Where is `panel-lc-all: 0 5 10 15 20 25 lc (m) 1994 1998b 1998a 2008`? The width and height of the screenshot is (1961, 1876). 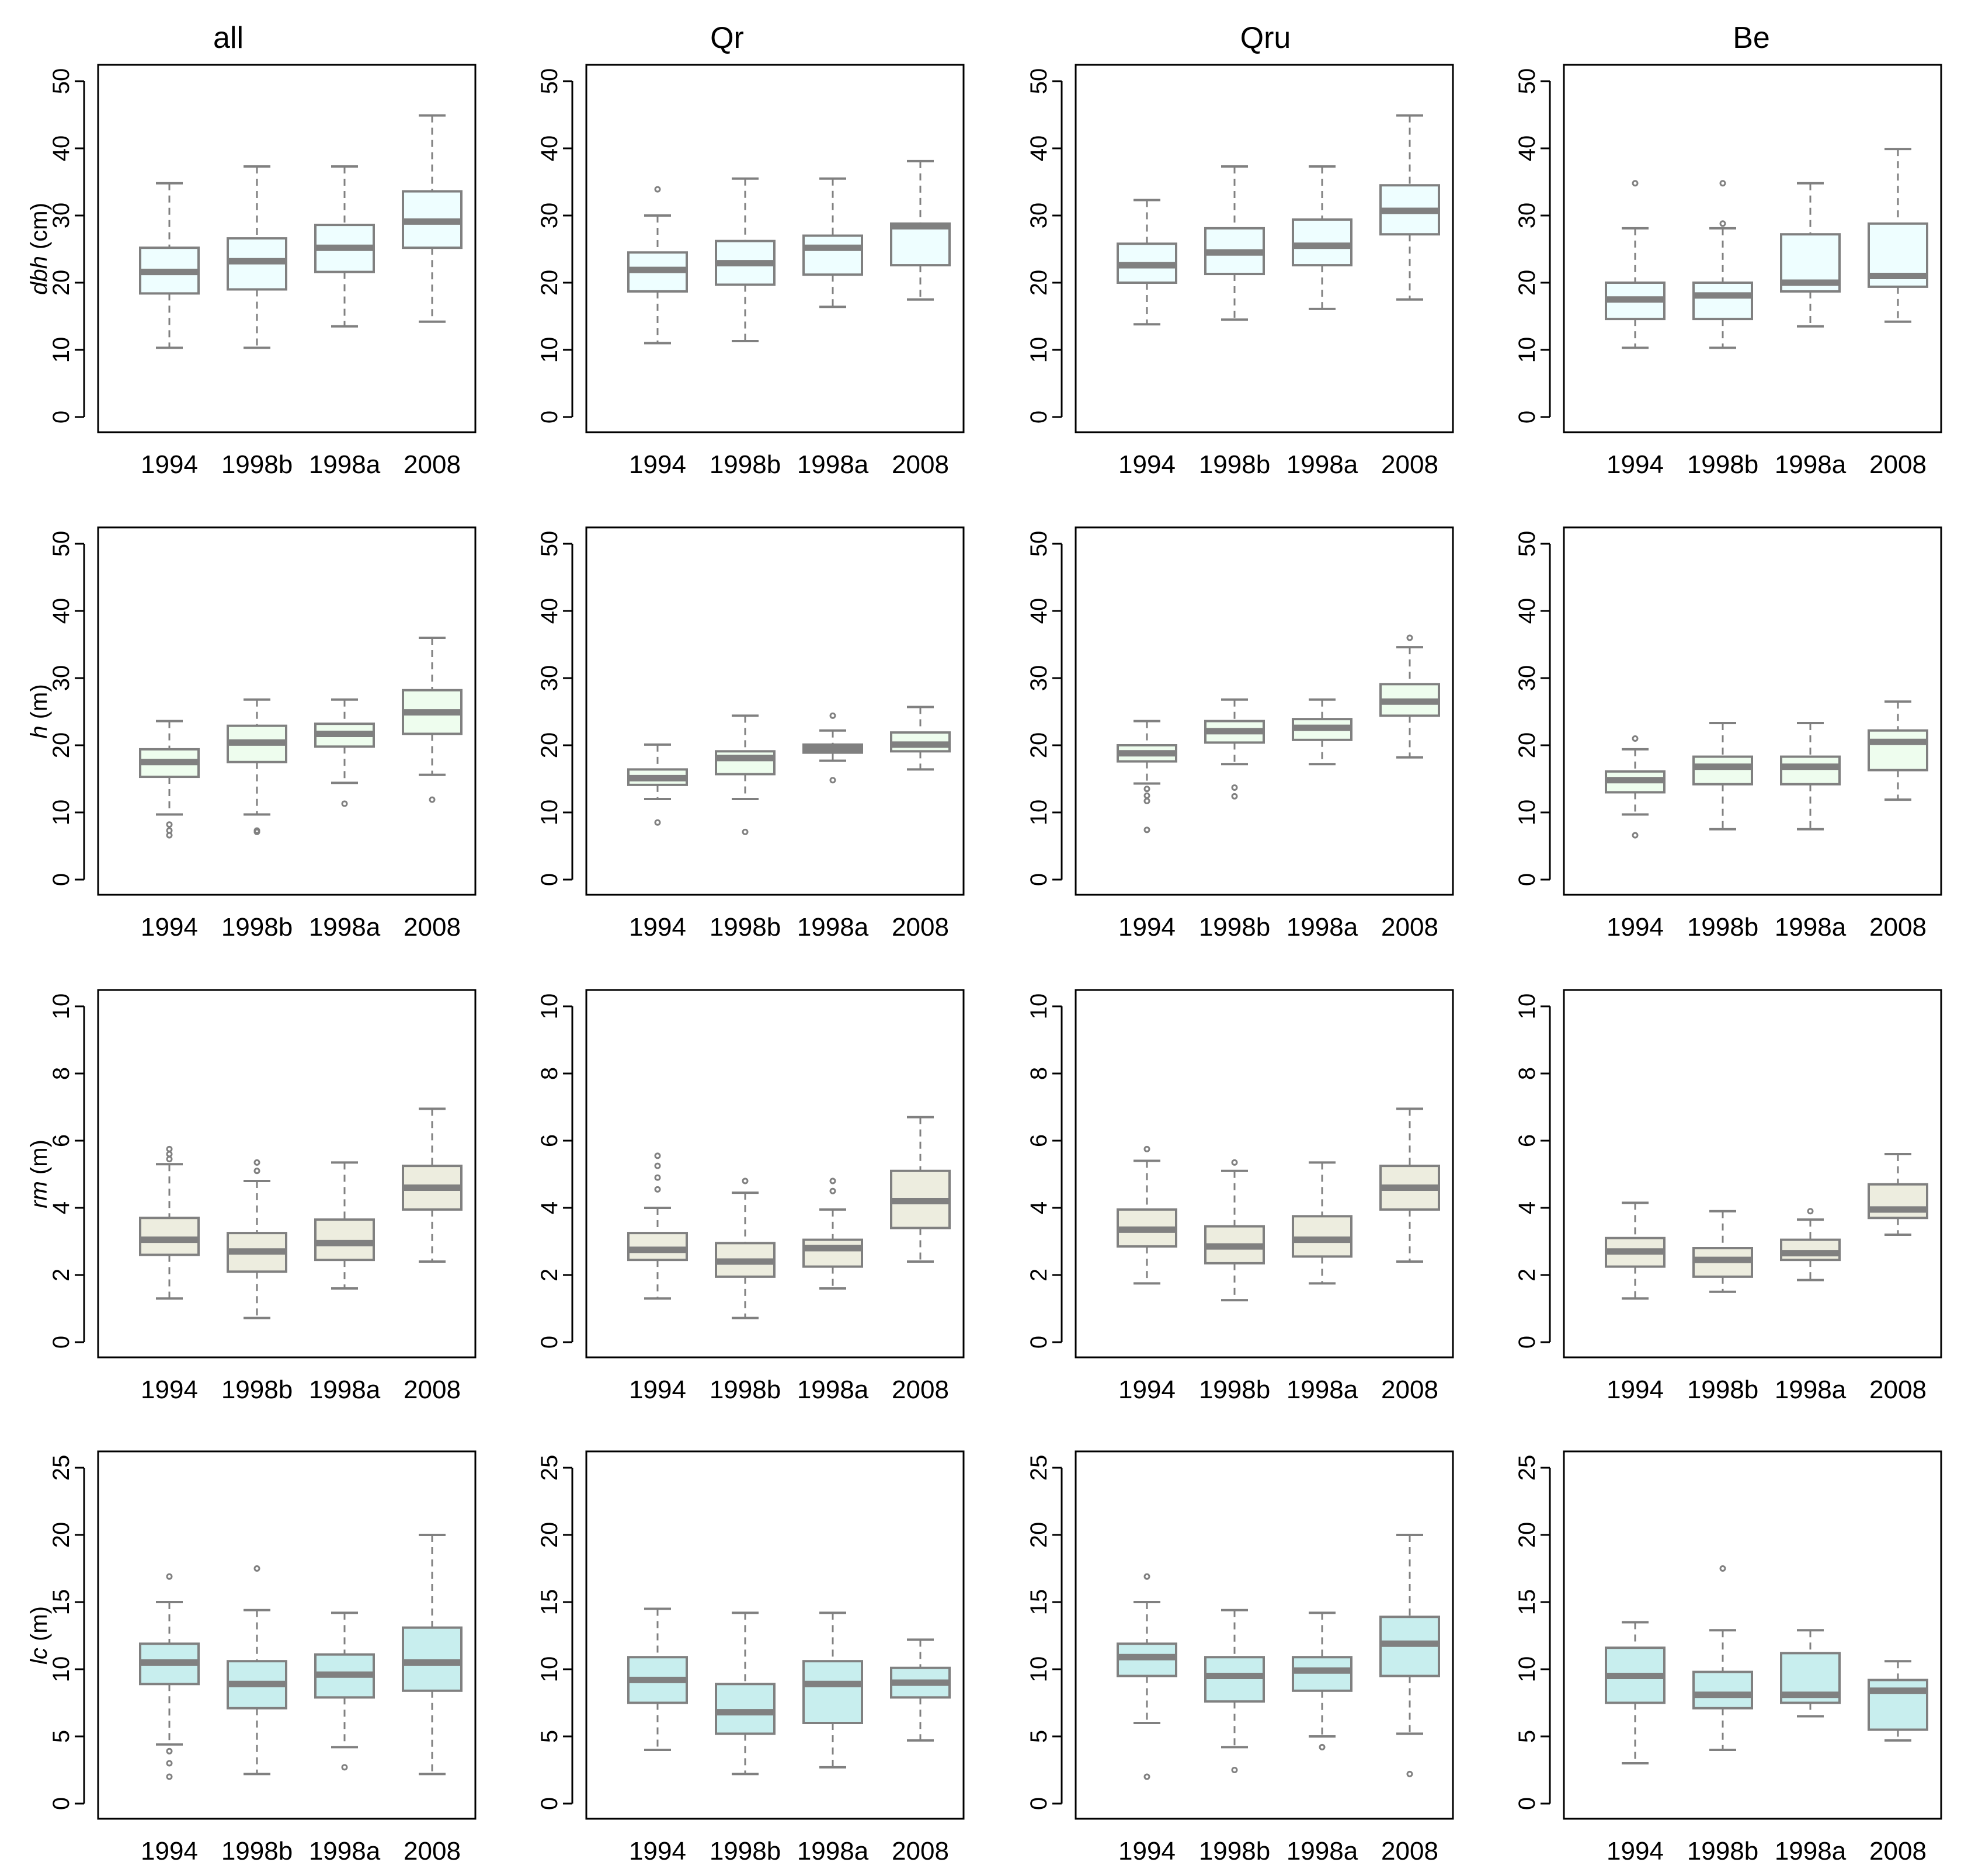 panel-lc-all: 0 5 10 15 20 25 lc (m) 1994 1998b 1998a 2008 is located at coordinates (251, 1657).